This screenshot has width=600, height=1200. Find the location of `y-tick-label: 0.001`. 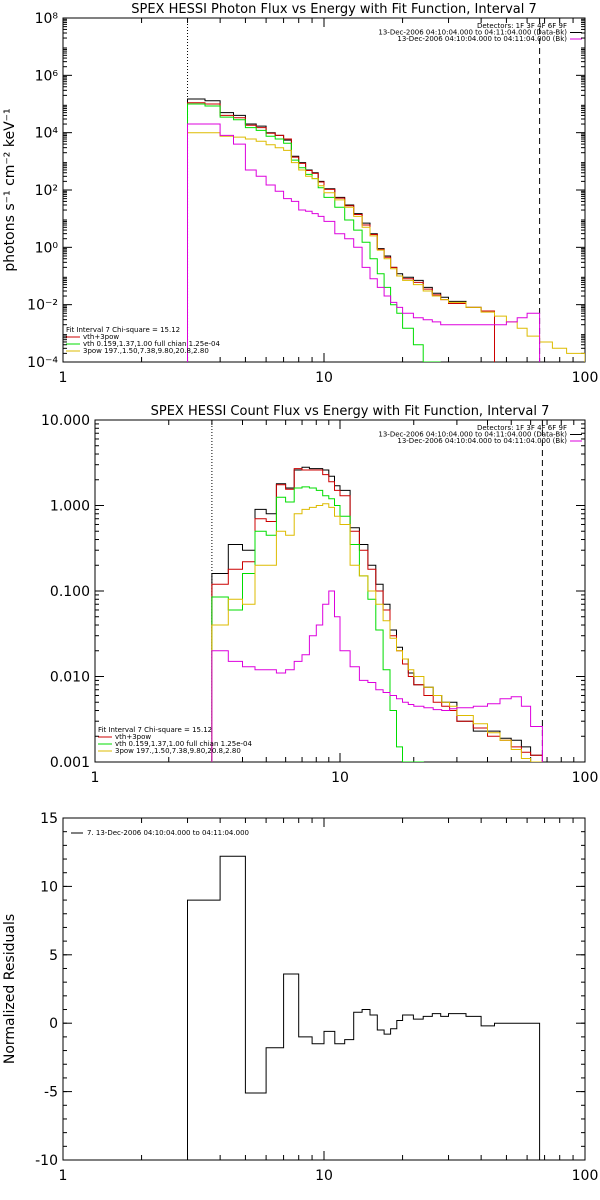

y-tick-label: 0.001 is located at coordinates (70, 763).